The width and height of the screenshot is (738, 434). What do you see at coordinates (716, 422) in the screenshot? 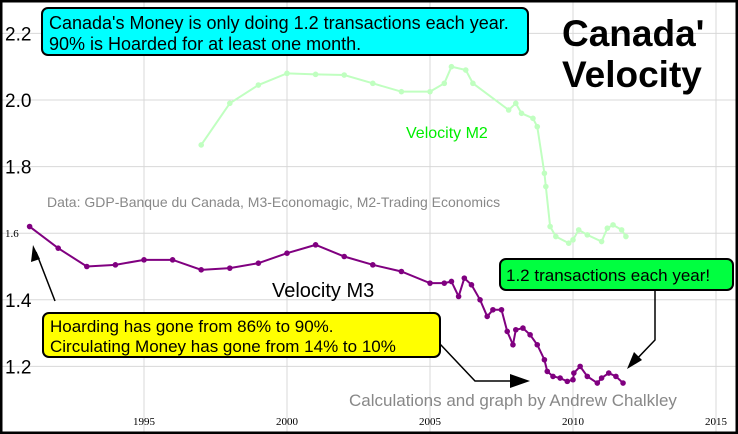
I see `x-tick-label: 2015` at bounding box center [716, 422].